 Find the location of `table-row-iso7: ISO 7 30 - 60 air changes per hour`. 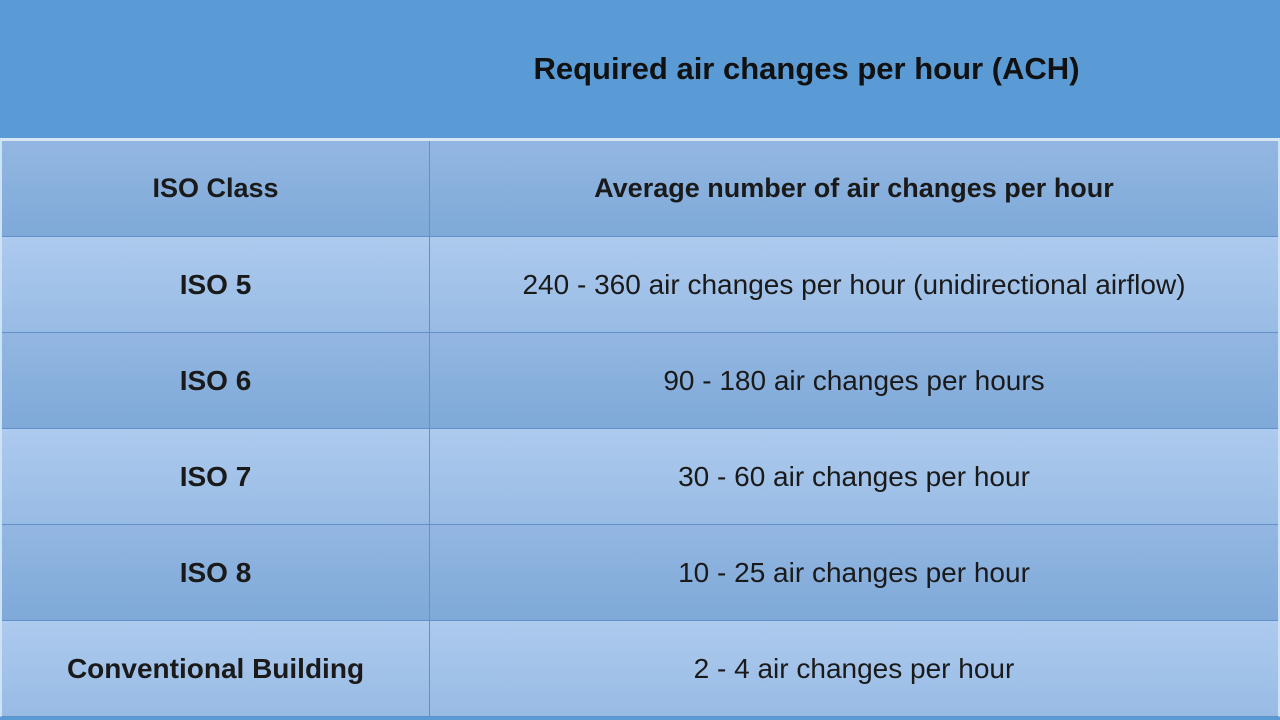

table-row-iso7: ISO 7 30 - 60 air changes per hour is located at coordinates (640, 476).